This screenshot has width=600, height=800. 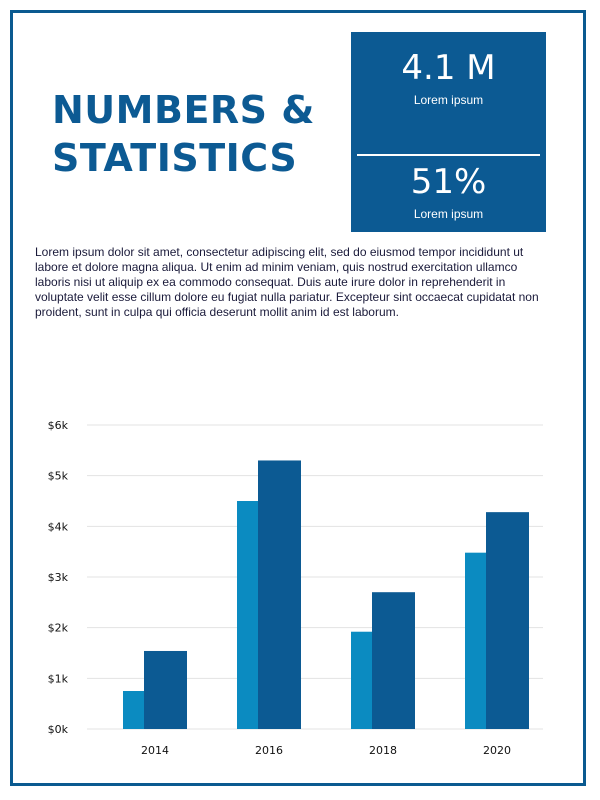 I want to click on stat-value-2: 51%, so click(x=448, y=182).